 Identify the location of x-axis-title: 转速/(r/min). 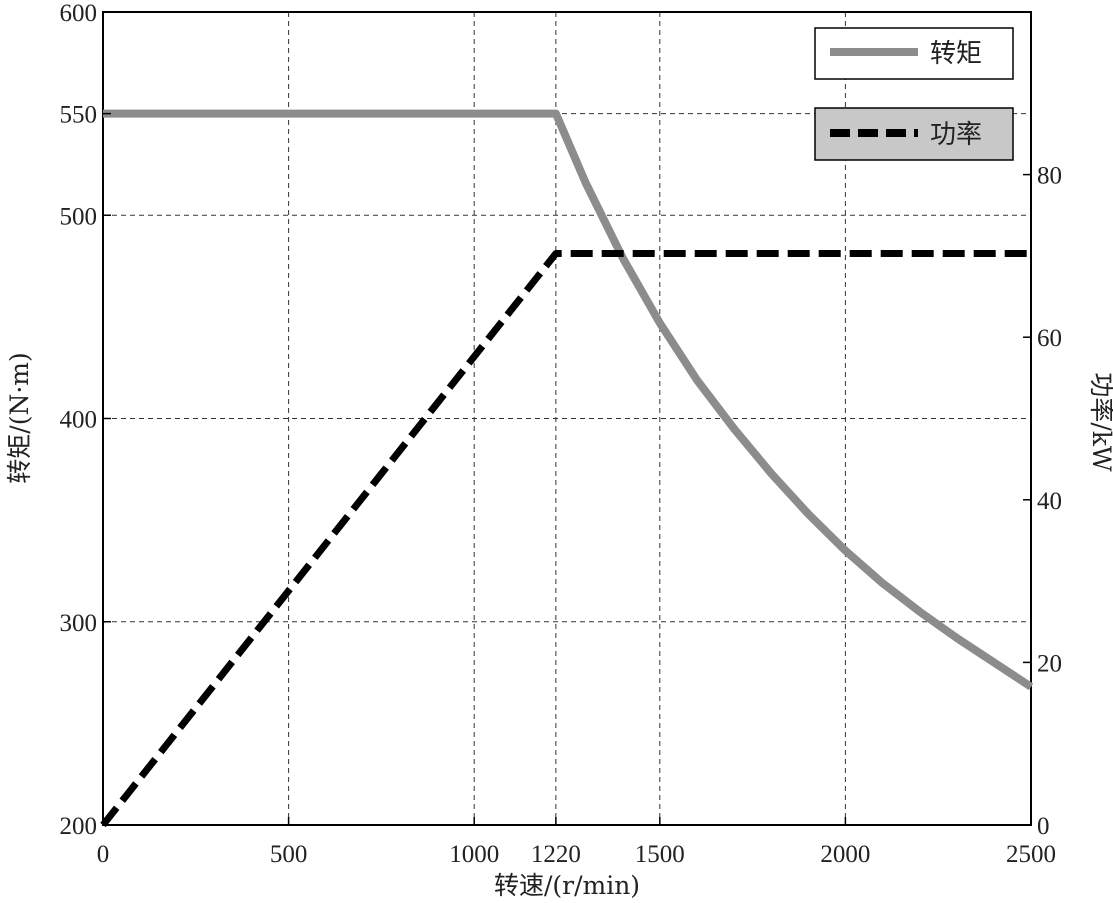
(567, 885).